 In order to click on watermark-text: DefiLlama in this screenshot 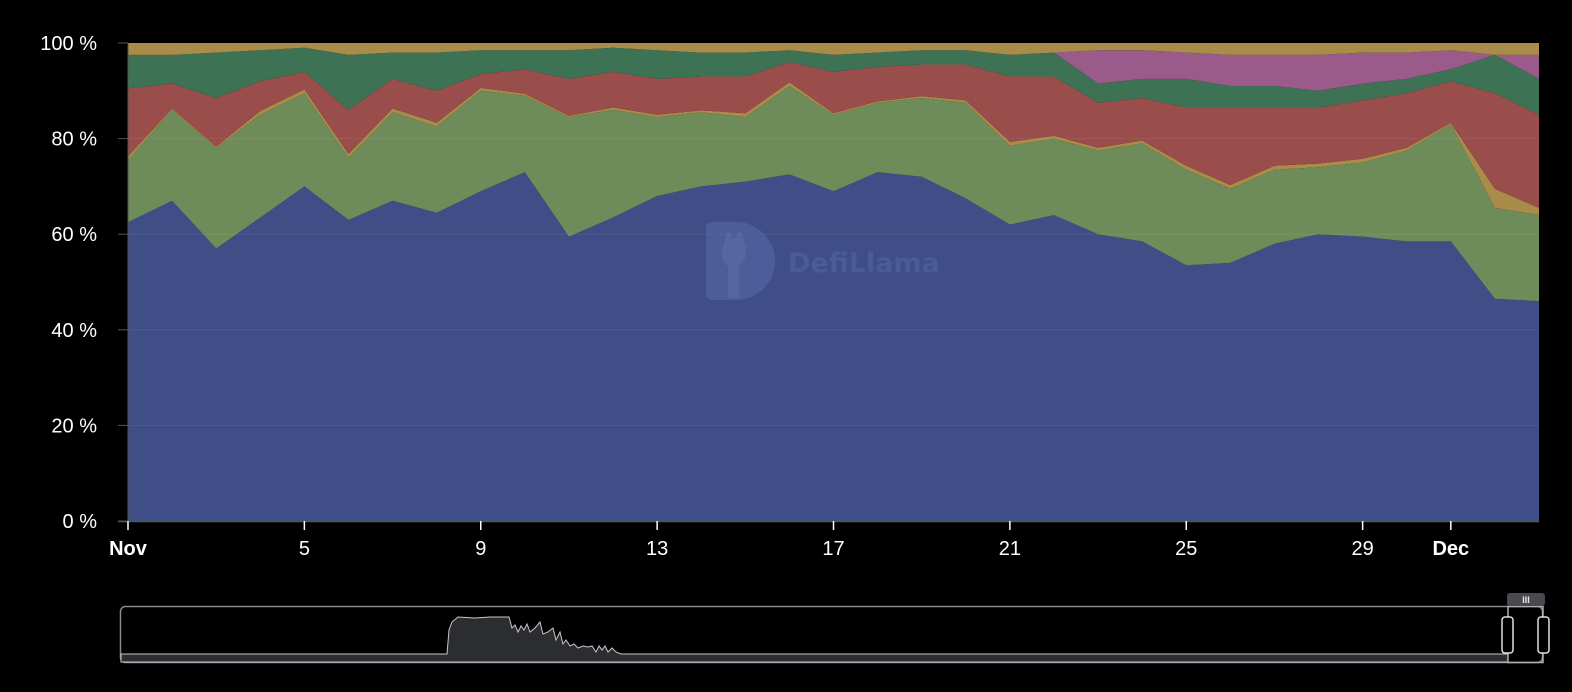, I will do `click(864, 263)`.